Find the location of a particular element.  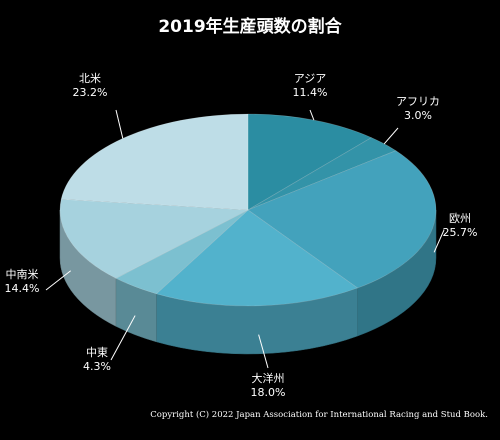

slice-value-1: 11.4% is located at coordinates (310, 92).